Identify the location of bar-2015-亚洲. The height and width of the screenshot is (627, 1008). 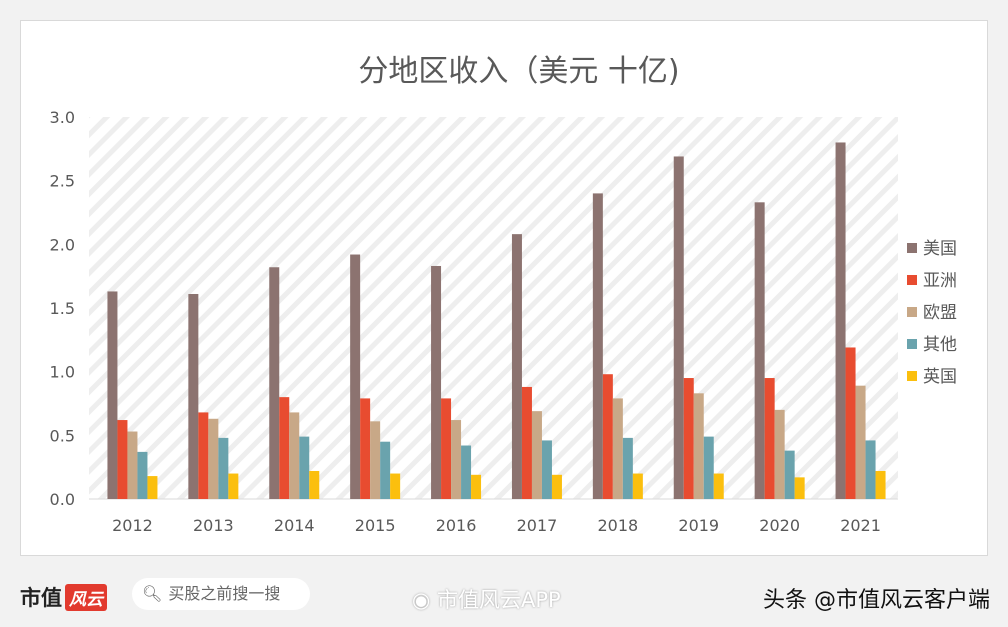
(365, 448).